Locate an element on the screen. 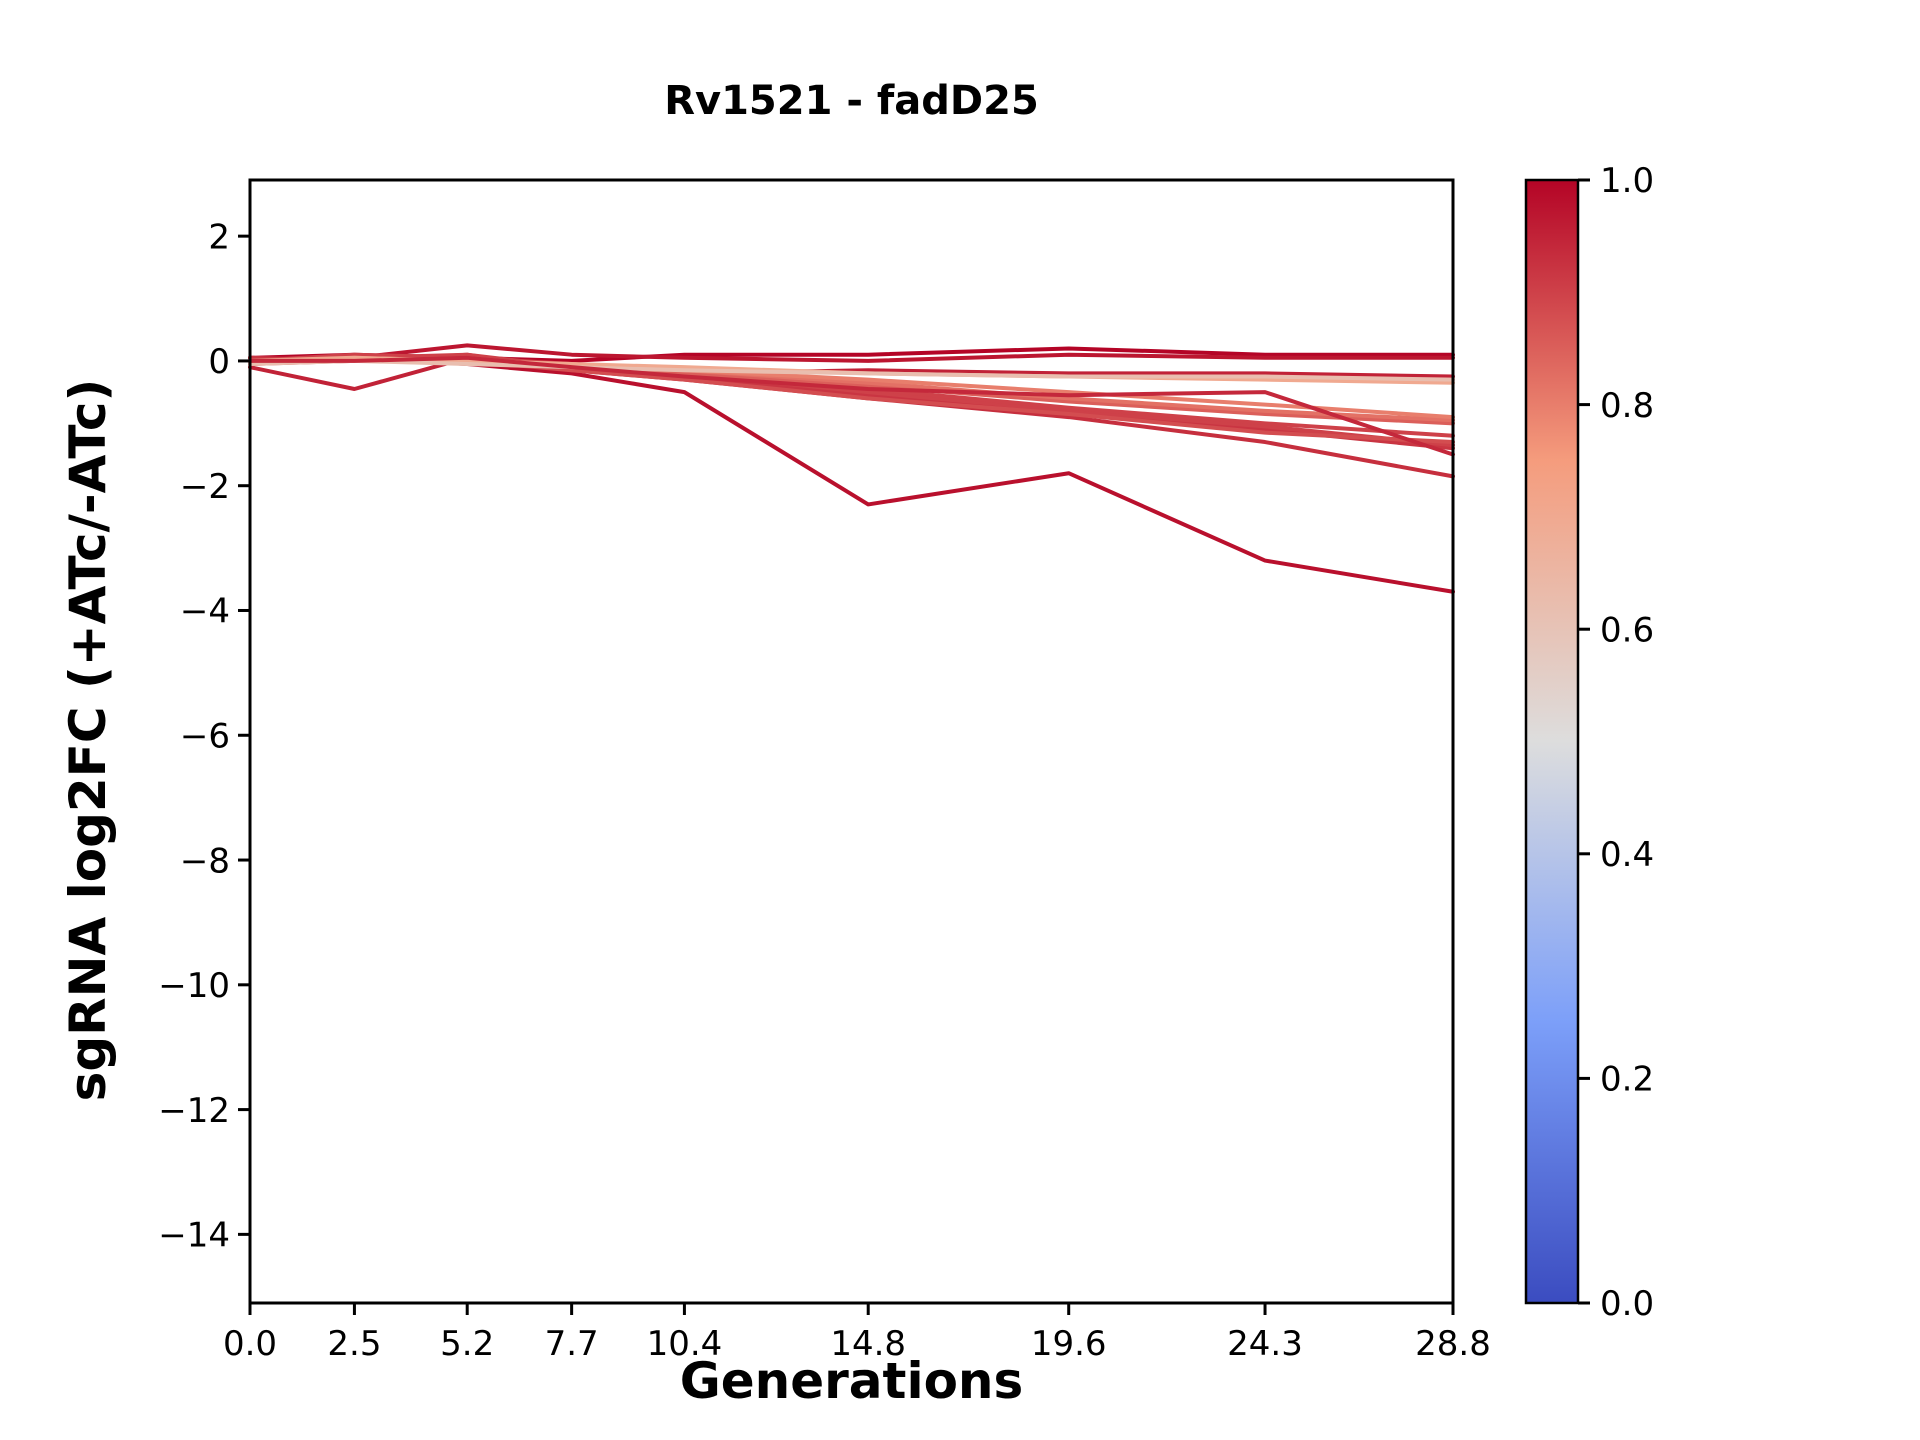  colorbar-tick-label: 0.2 is located at coordinates (1627, 1080).